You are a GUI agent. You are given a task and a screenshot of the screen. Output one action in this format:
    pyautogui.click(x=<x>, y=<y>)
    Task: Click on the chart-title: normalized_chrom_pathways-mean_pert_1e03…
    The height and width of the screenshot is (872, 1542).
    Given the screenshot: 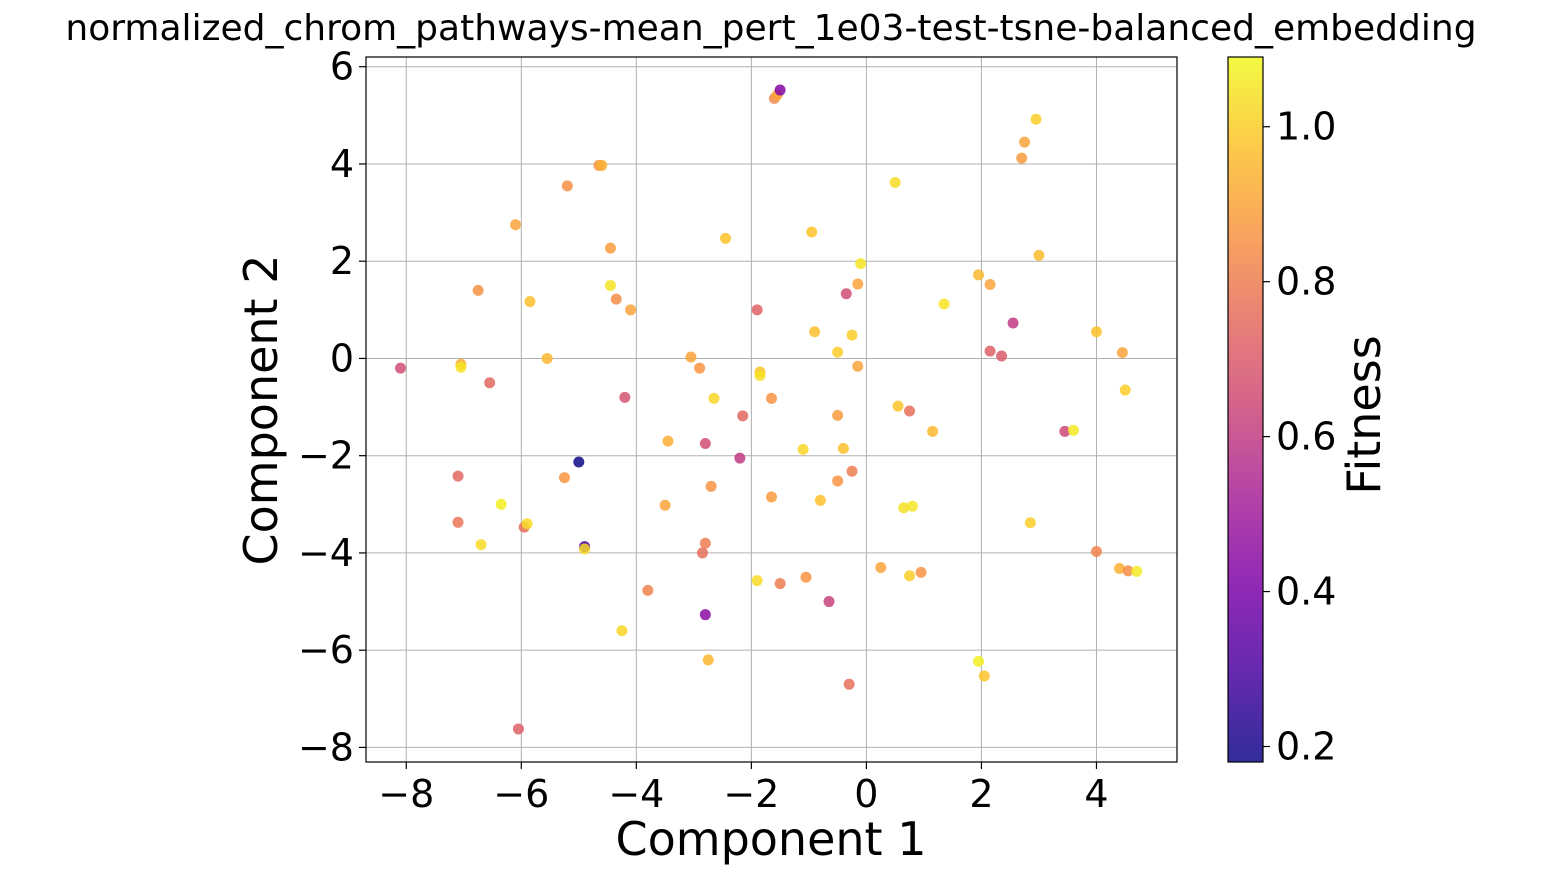 What is the action you would take?
    pyautogui.click(x=770, y=28)
    